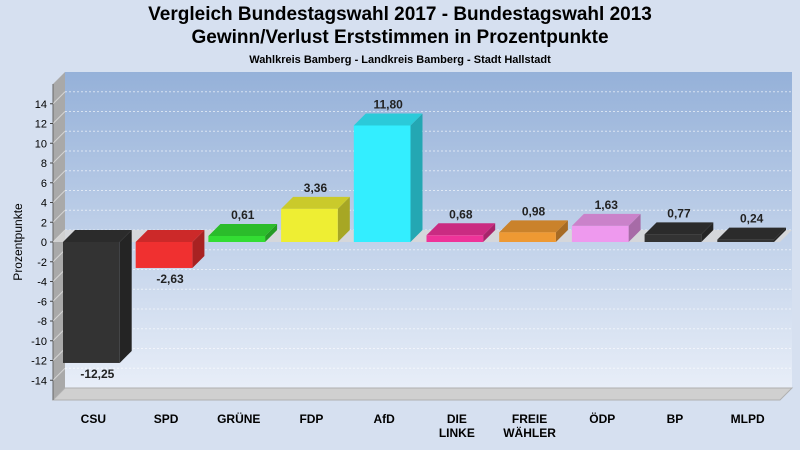  Describe the element at coordinates (752, 219) in the screenshot. I see `value-label: 0,24` at that location.